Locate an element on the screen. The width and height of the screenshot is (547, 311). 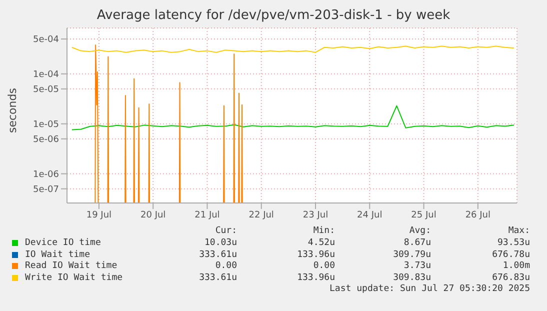
text: Avg: is located at coordinates (419, 232).